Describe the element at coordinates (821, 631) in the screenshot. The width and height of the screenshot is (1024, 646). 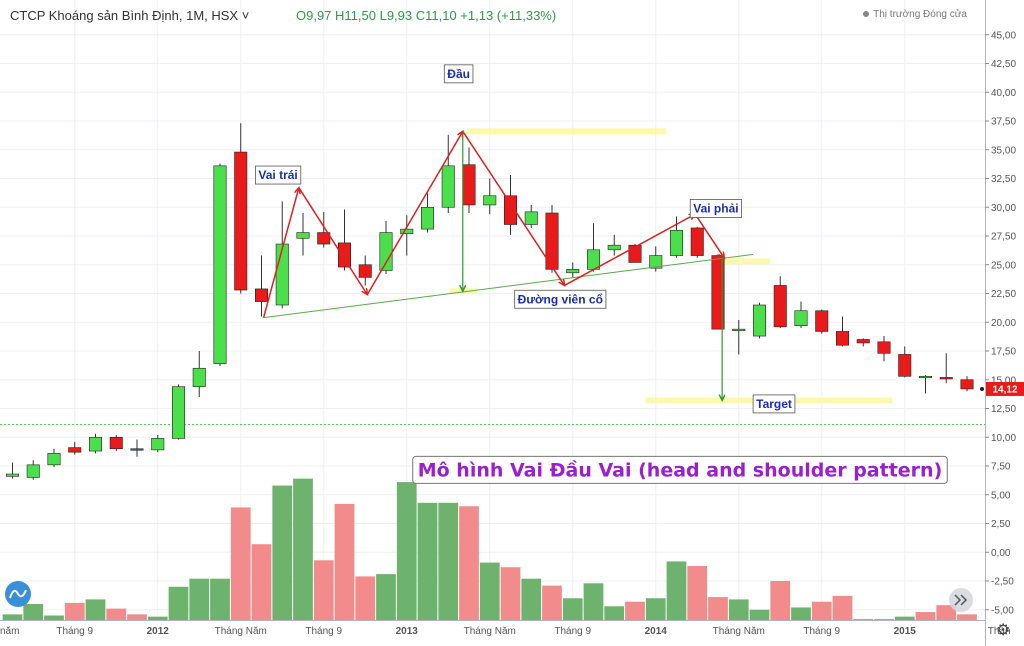
I see `time-tick-label: Tháng 9` at that location.